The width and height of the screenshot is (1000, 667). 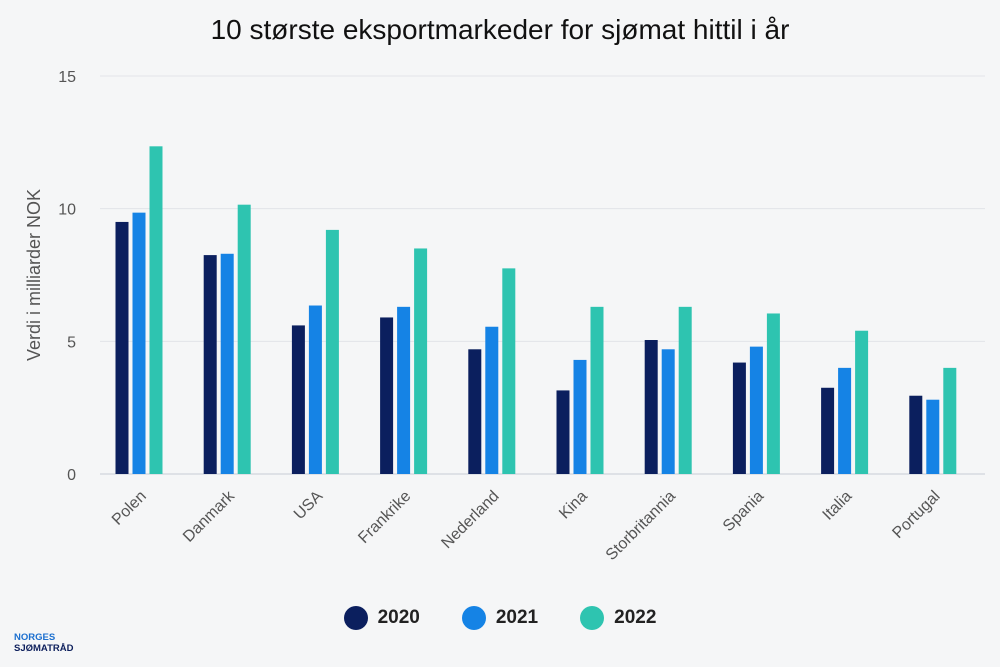 I want to click on brand-logo: NORGES SJØMATRÅD, so click(x=43, y=643).